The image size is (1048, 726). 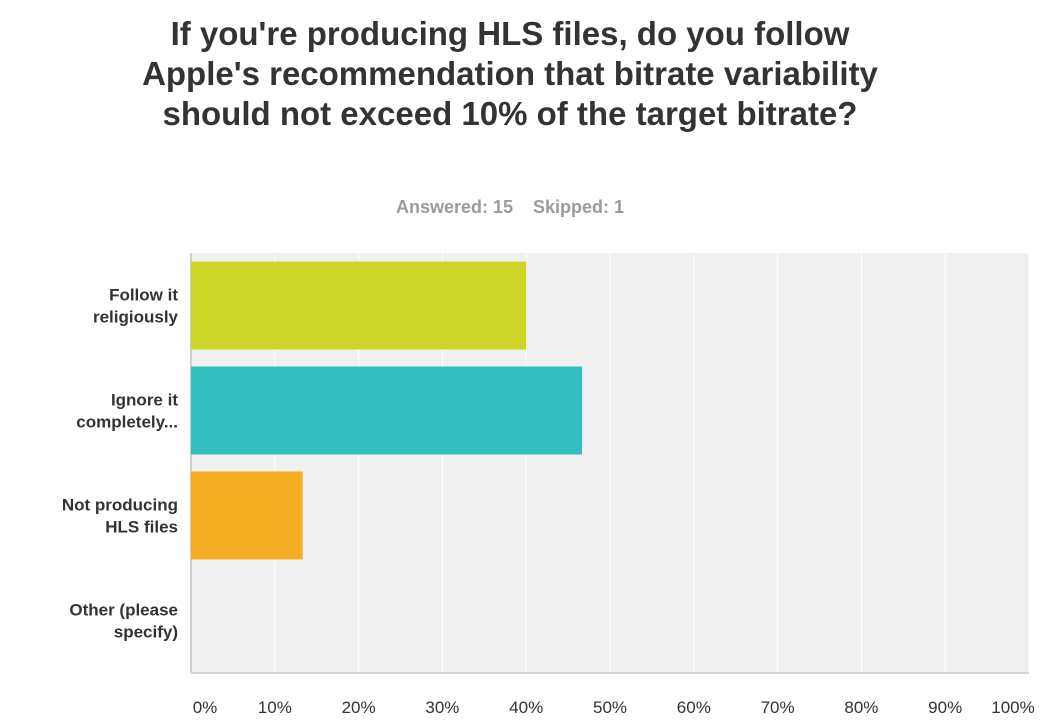 What do you see at coordinates (144, 400) in the screenshot?
I see `category-label: Ignore it` at bounding box center [144, 400].